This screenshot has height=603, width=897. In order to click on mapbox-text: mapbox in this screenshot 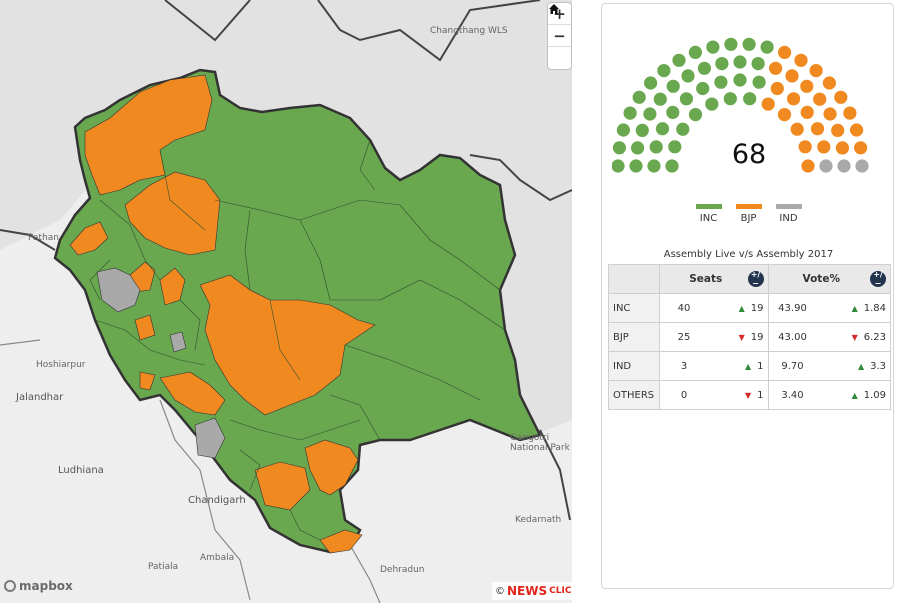, I will do `click(46, 586)`.